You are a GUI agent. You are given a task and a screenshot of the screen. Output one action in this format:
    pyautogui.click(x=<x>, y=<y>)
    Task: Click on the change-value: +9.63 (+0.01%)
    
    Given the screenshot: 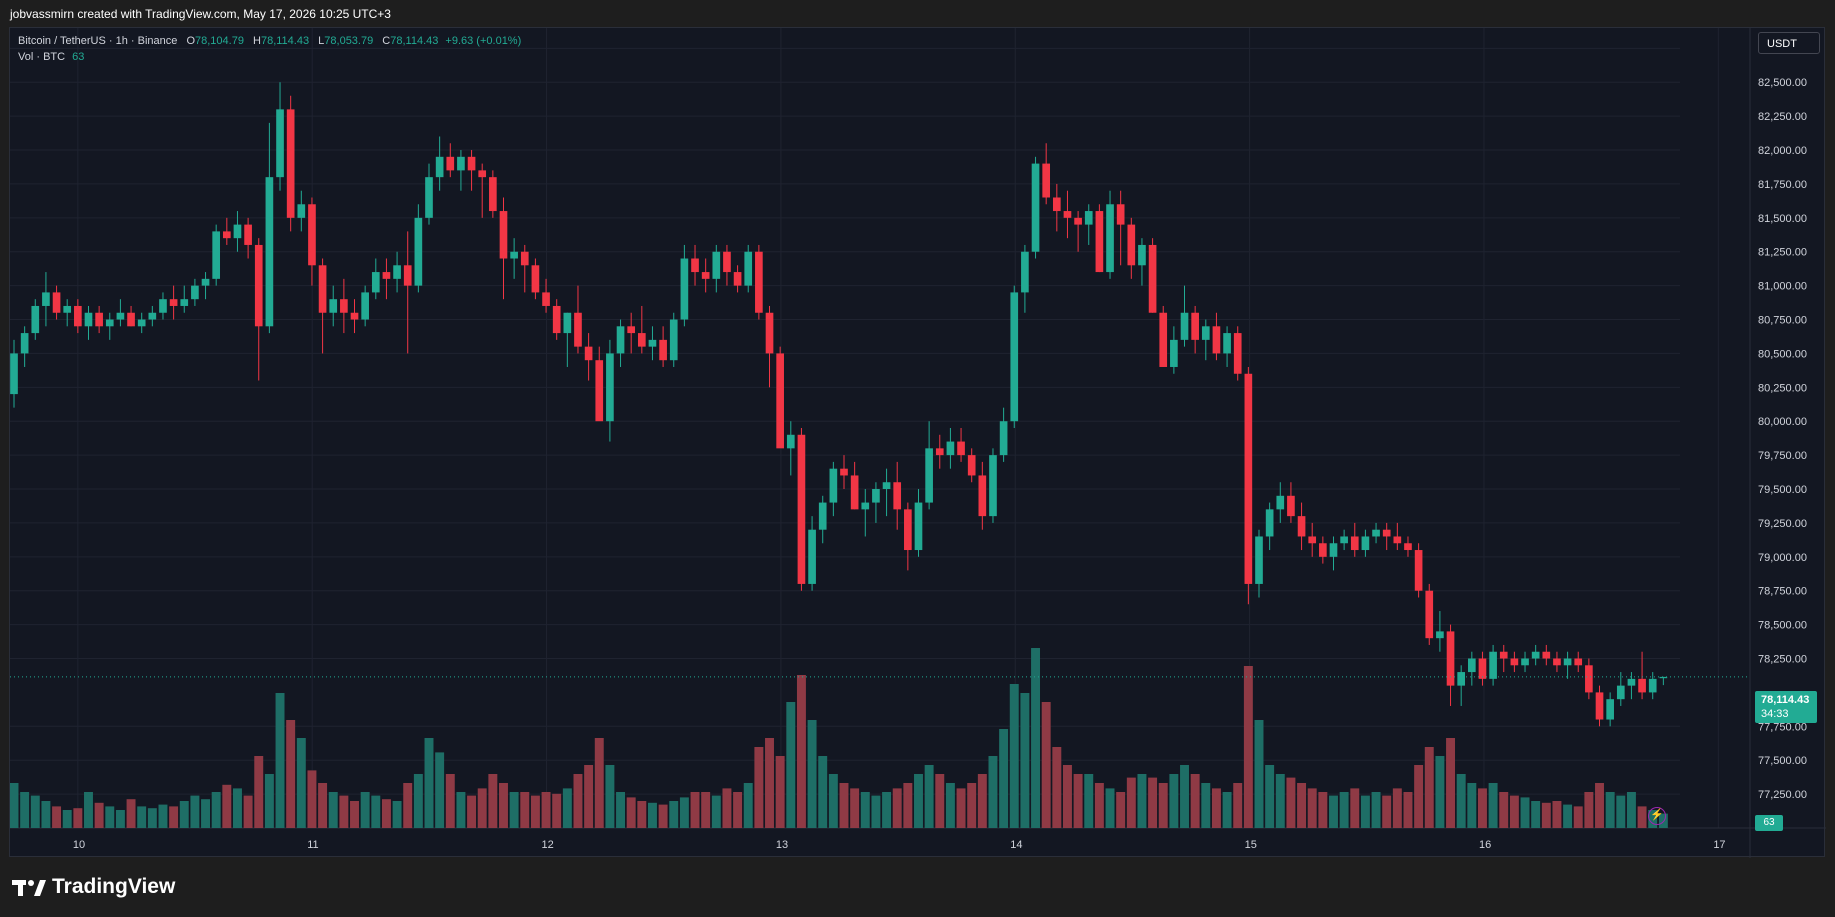 What is the action you would take?
    pyautogui.click(x=483, y=41)
    